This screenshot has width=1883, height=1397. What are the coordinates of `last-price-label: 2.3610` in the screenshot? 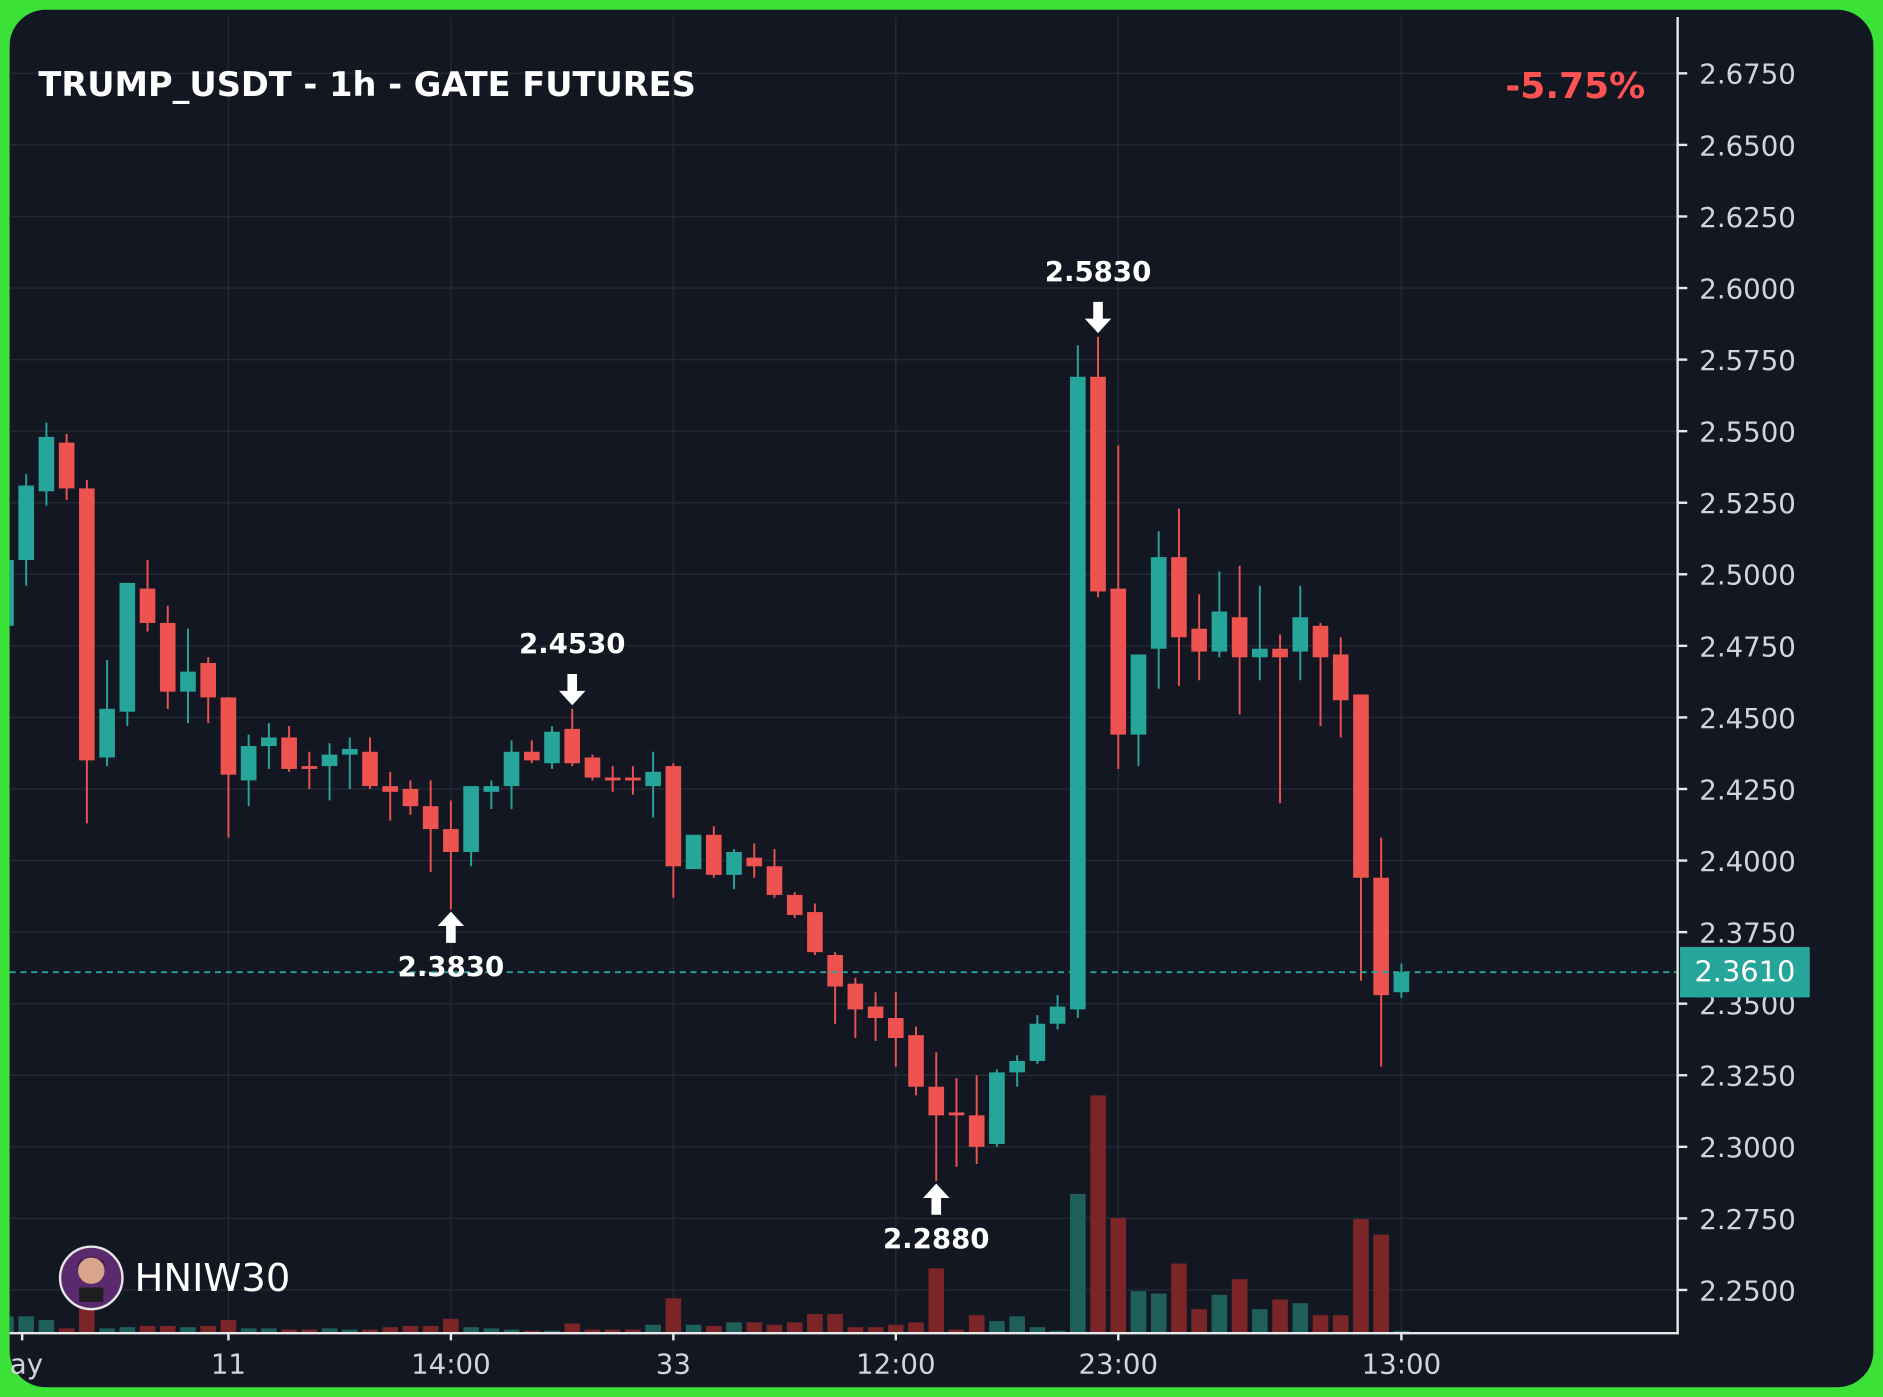 It's located at (1744, 971).